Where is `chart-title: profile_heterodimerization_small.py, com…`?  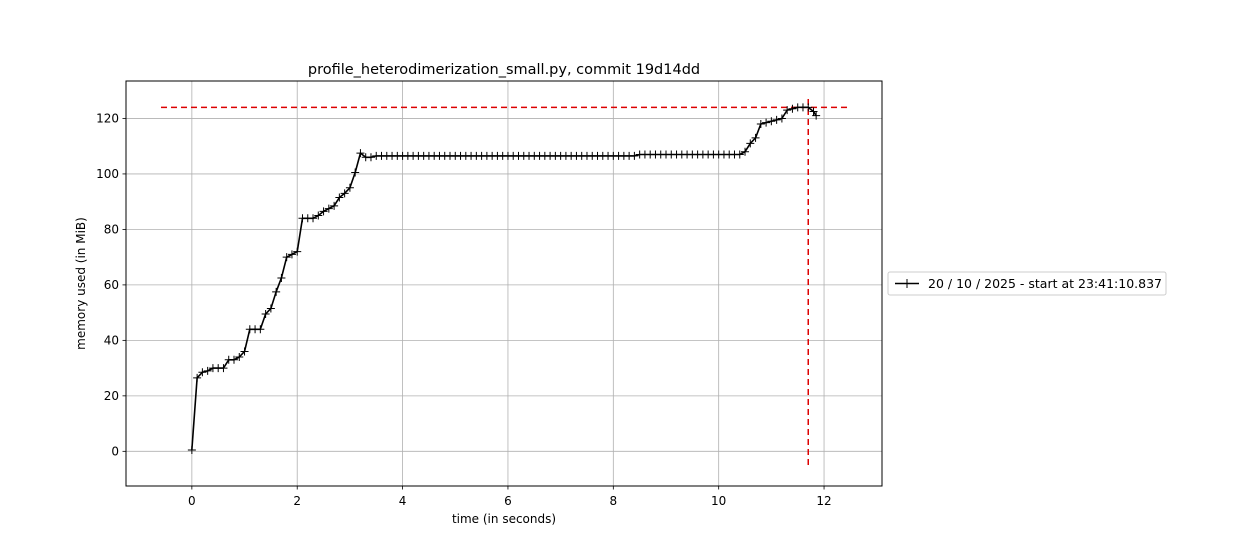 chart-title: profile_heterodimerization_small.py, com… is located at coordinates (504, 70).